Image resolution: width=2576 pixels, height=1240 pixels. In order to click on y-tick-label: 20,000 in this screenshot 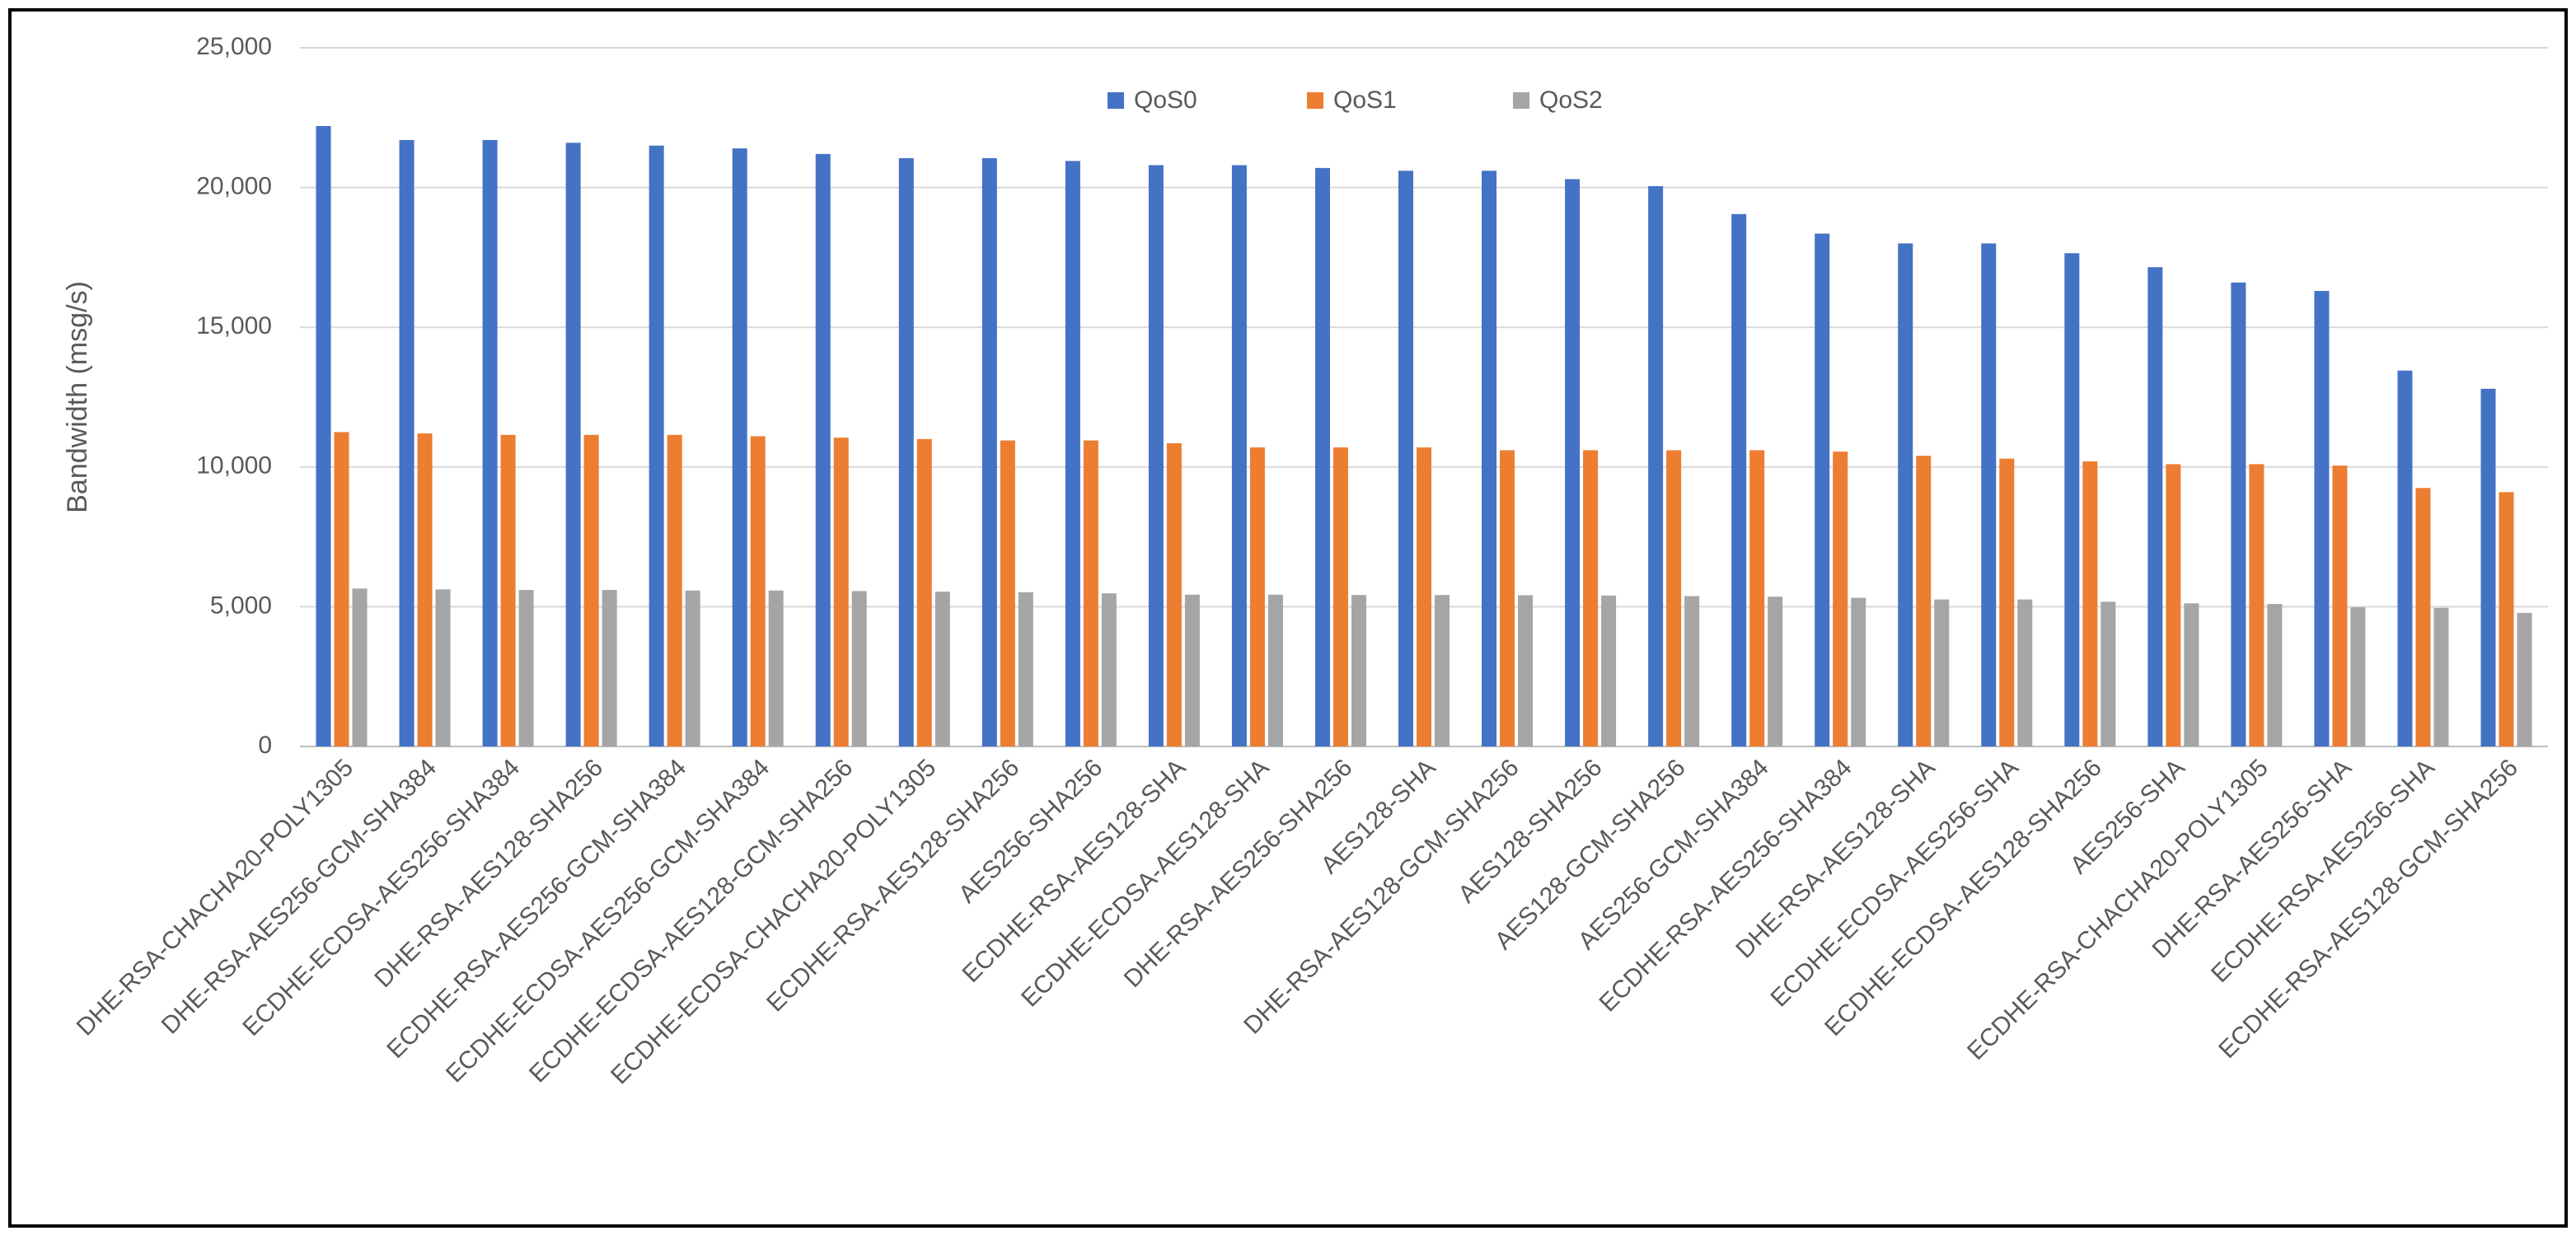, I will do `click(234, 186)`.